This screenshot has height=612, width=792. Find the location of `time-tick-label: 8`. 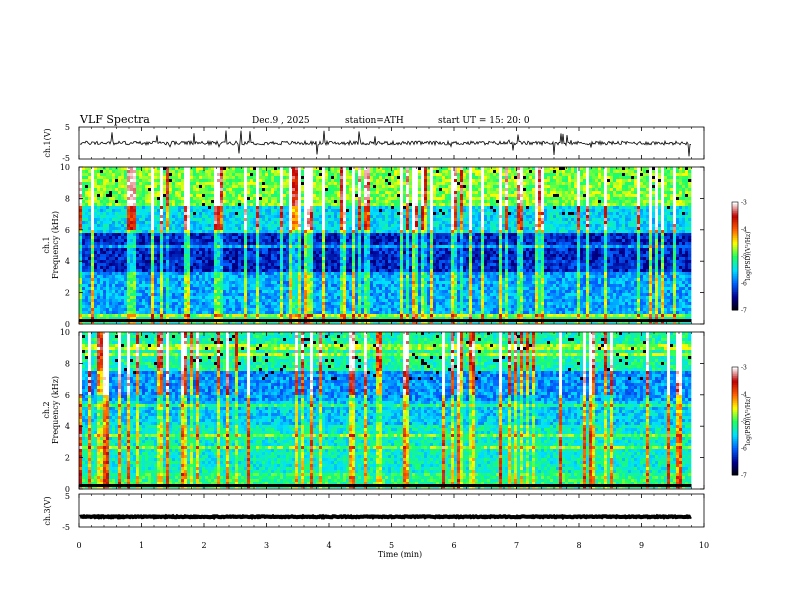

time-tick-label: 8 is located at coordinates (578, 545).